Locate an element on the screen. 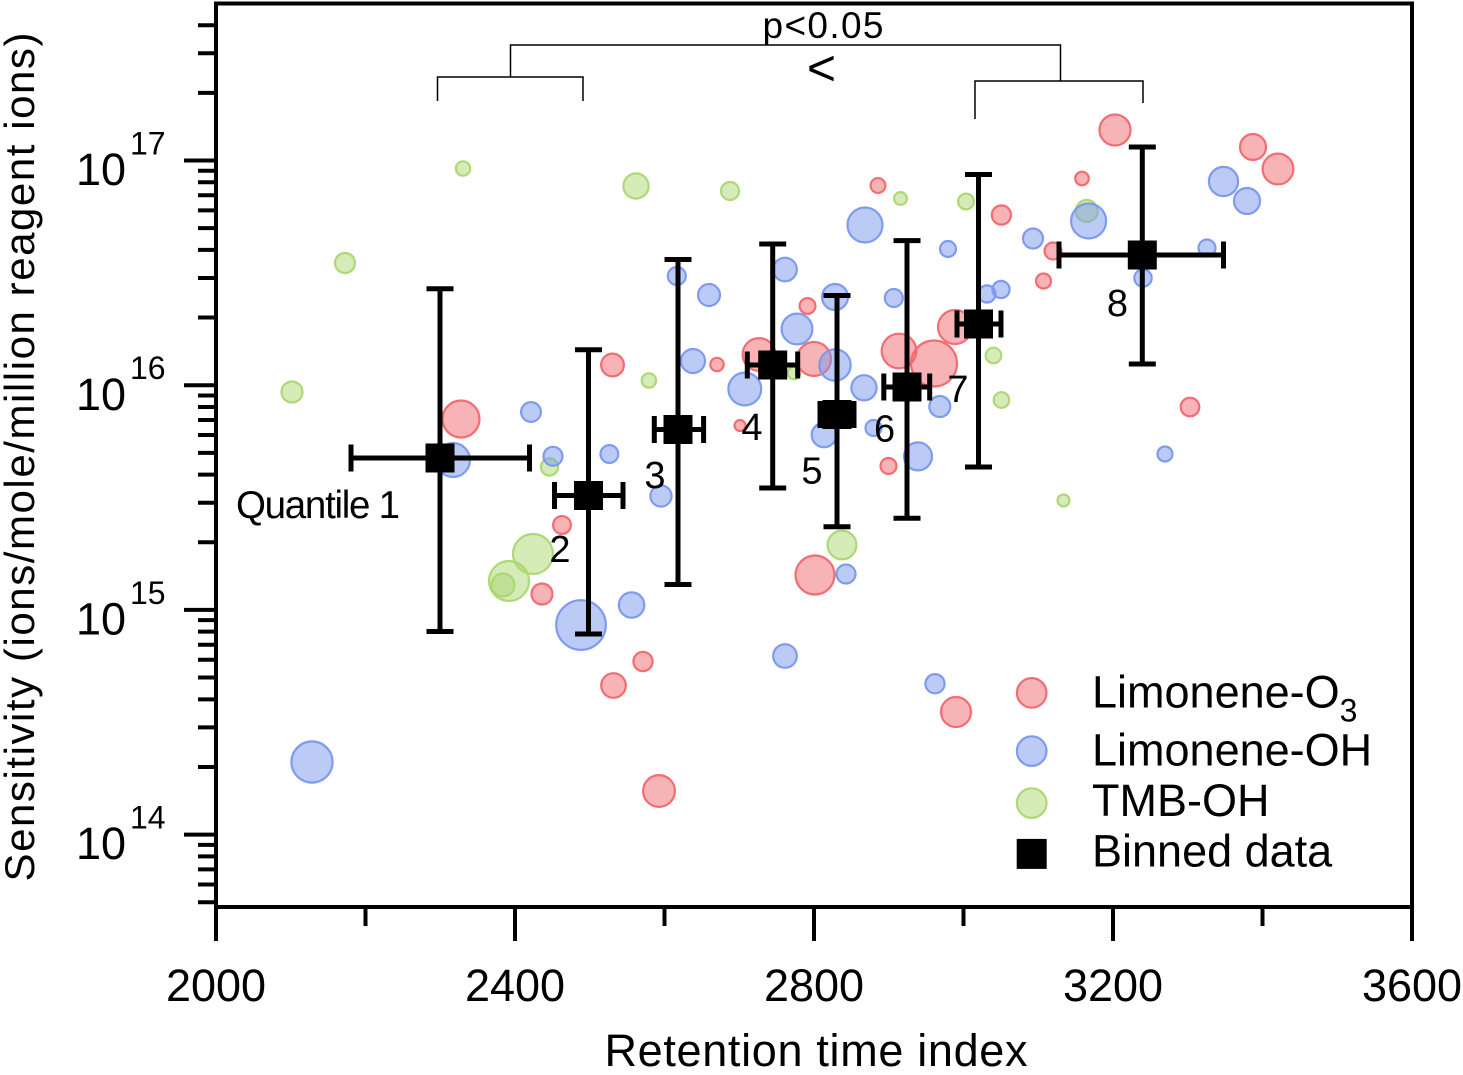 This screenshot has width=1463, height=1075. svg-text: 8 is located at coordinates (1117, 304).